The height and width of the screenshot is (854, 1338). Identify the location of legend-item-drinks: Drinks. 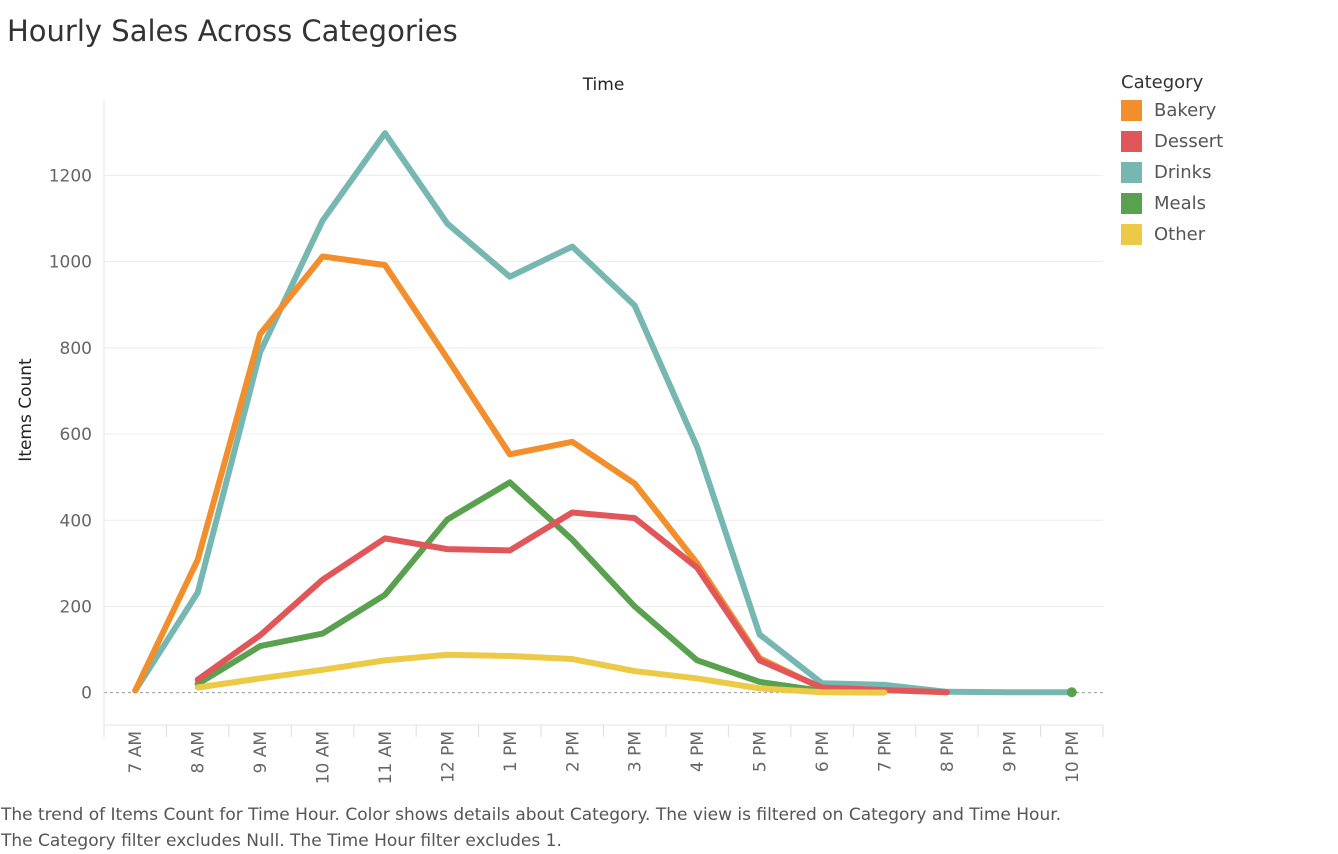
(1172, 172).